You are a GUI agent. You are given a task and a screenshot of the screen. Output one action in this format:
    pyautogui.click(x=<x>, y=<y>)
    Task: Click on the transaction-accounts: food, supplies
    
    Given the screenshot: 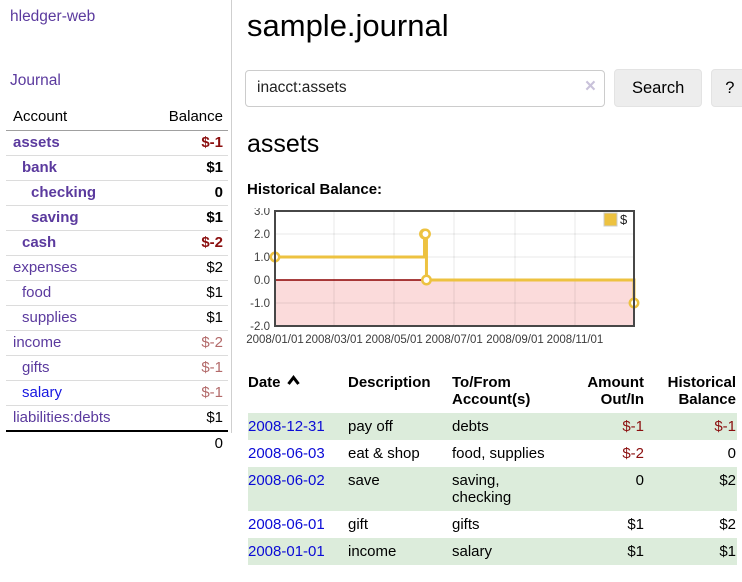 What is the action you would take?
    pyautogui.click(x=498, y=453)
    